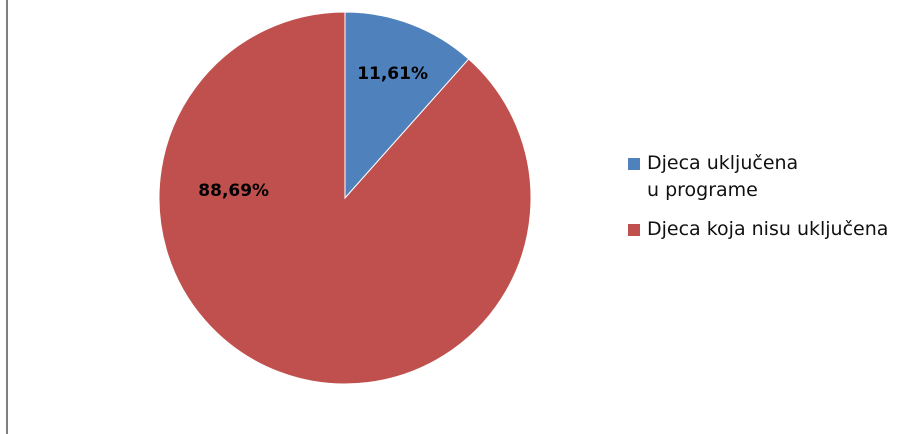  Describe the element at coordinates (634, 230) in the screenshot. I see `legend-swatch-not-included` at that location.